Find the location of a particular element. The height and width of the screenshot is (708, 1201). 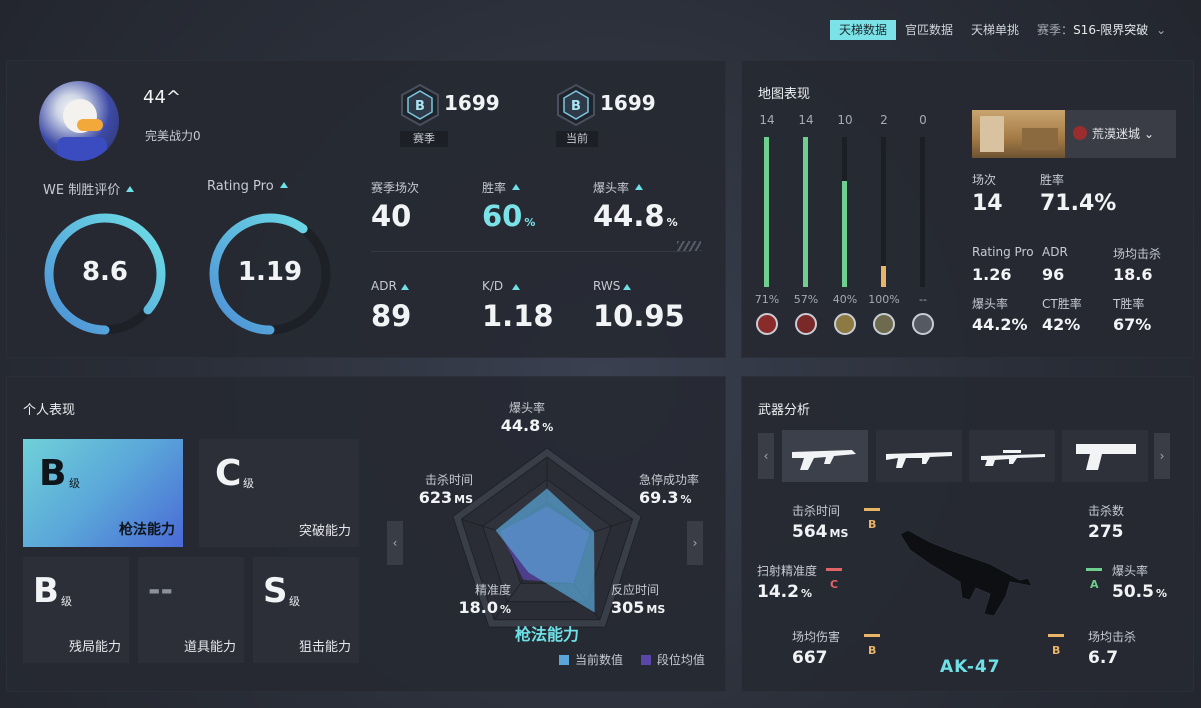

we-rating-label: WE 制胜评价 is located at coordinates (89, 188).